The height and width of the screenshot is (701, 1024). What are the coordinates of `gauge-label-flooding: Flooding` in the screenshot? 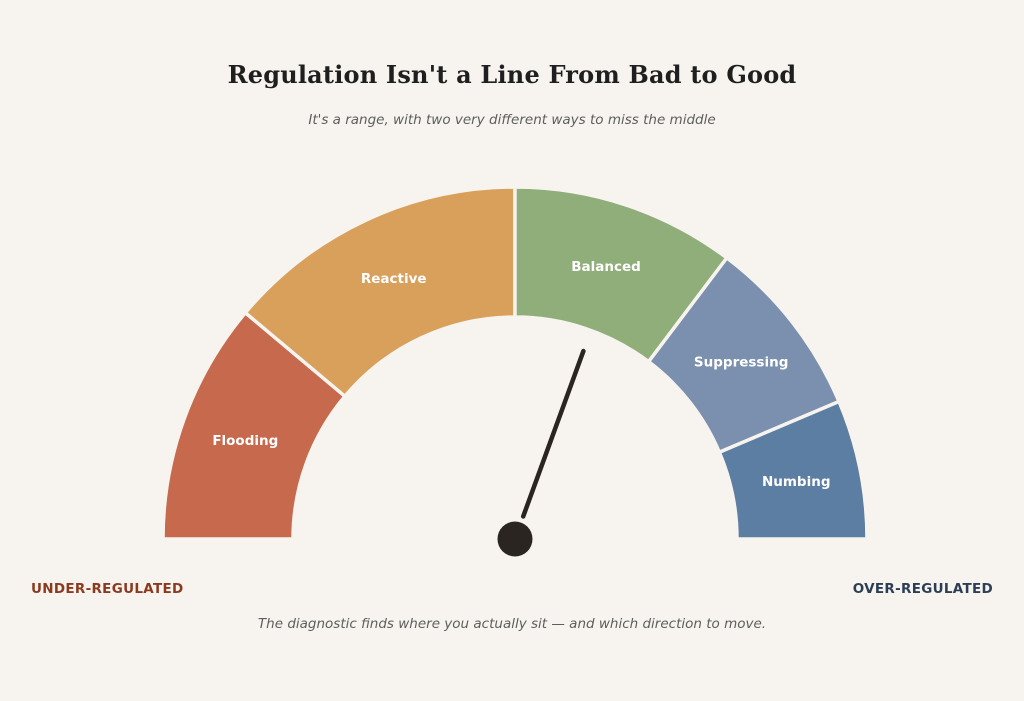 It's located at (245, 441).